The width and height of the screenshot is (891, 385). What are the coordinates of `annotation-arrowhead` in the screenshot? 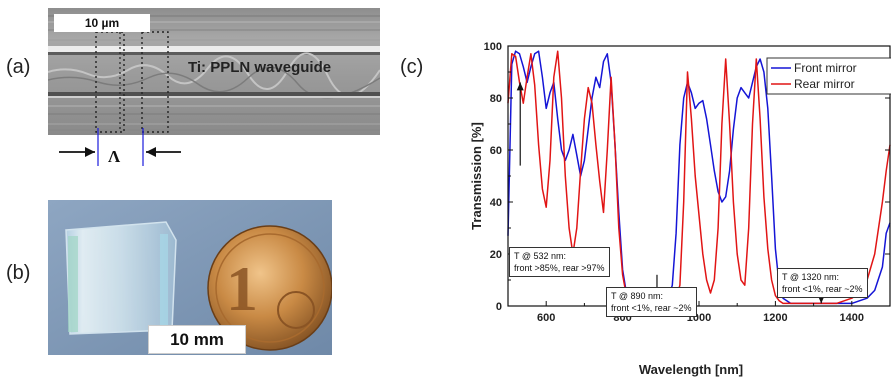 It's located at (520, 86).